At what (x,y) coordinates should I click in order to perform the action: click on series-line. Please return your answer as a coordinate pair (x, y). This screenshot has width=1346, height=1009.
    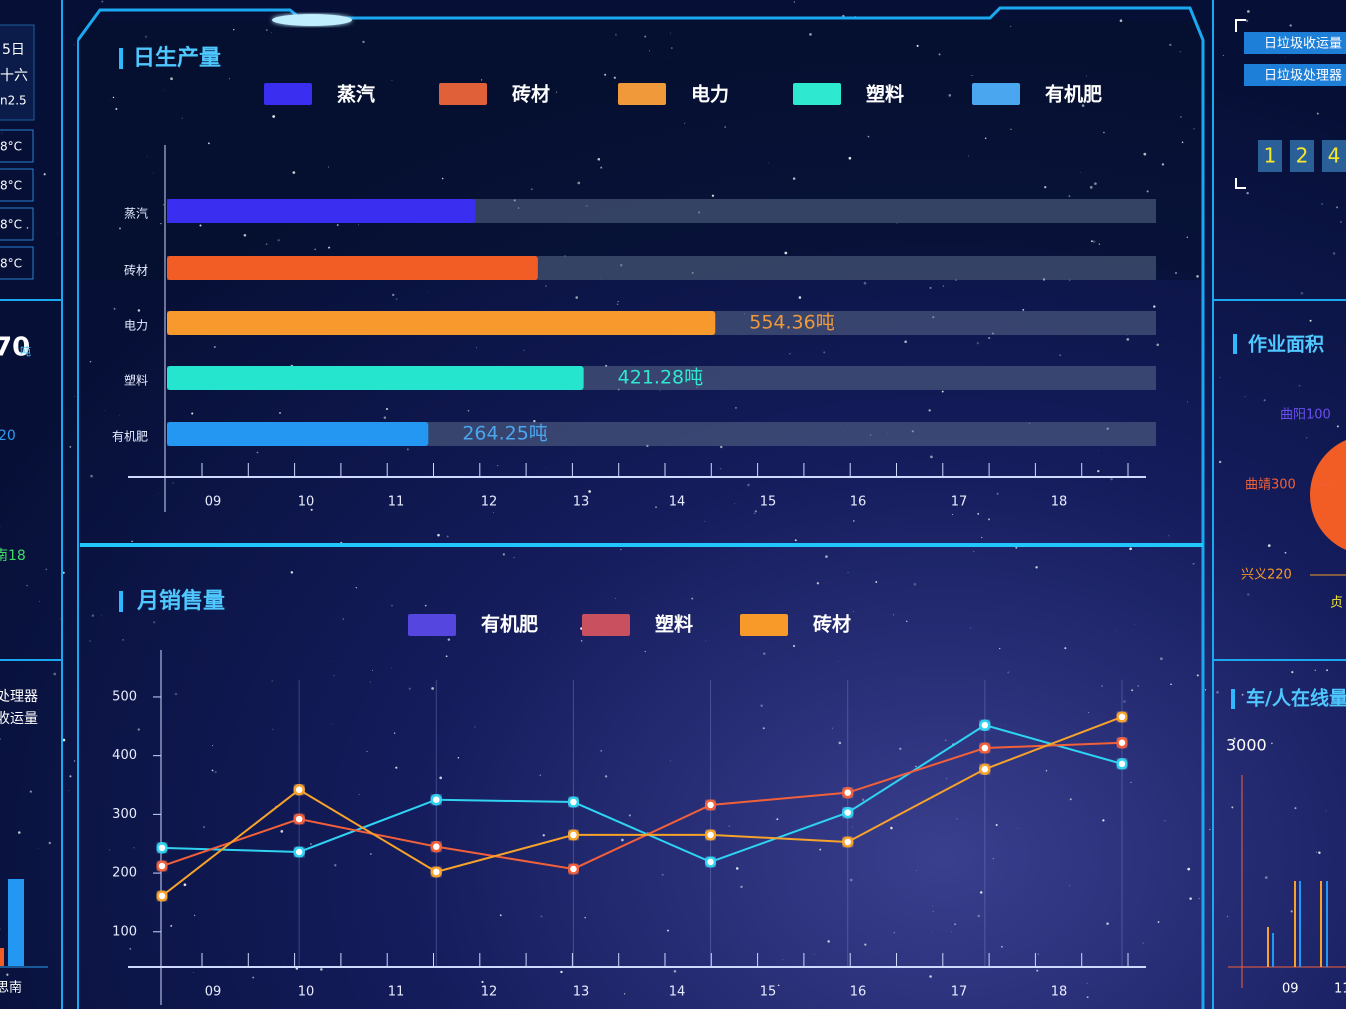
    Looking at the image, I should click on (642, 806).